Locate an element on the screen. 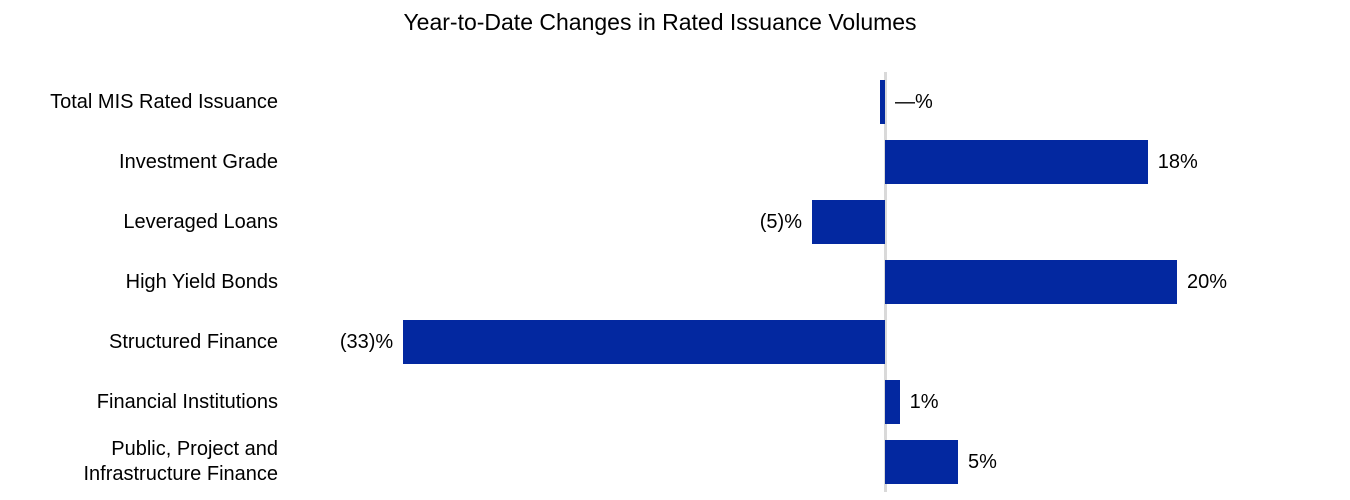 Image resolution: width=1350 pixels, height=500 pixels. value-label: 20% is located at coordinates (1207, 281).